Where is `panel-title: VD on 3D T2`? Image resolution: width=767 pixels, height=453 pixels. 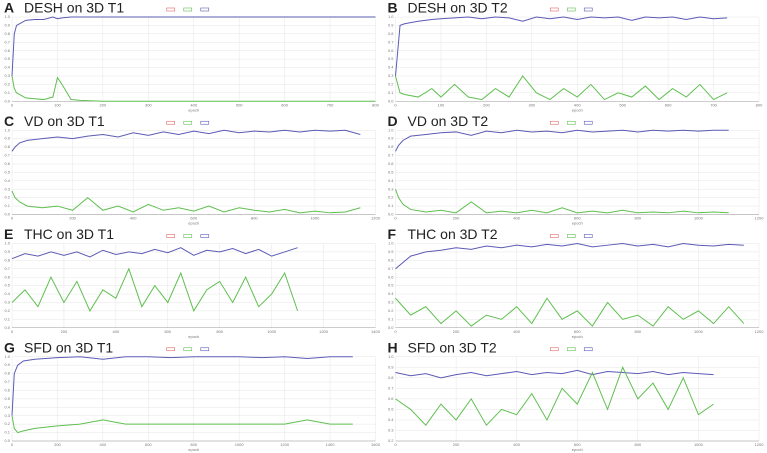 panel-title: VD on 3D T2 is located at coordinates (448, 121).